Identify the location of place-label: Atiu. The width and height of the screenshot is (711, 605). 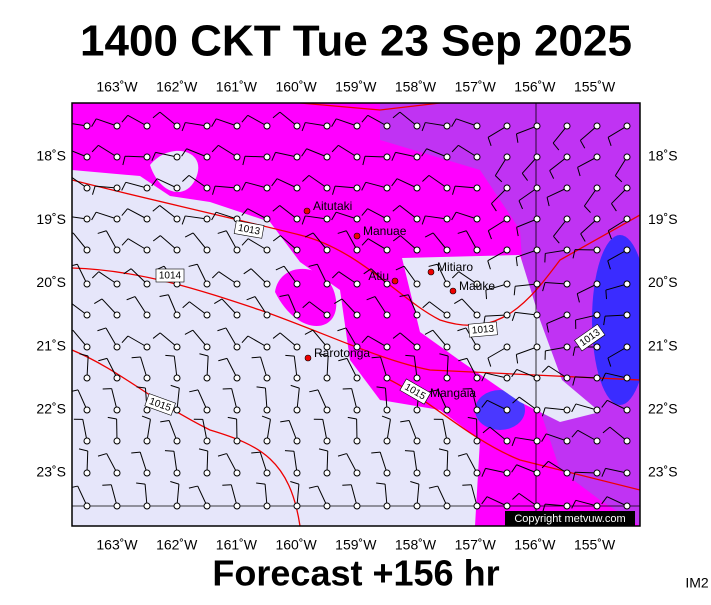
(378, 276).